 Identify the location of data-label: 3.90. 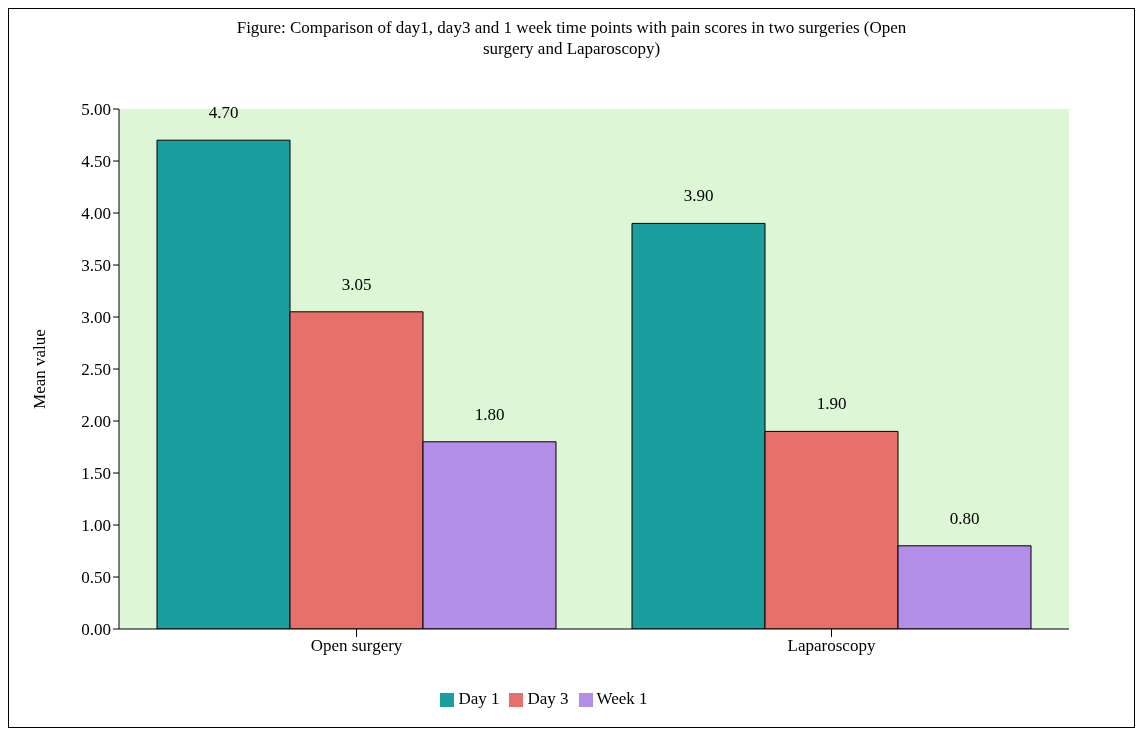
(698, 196).